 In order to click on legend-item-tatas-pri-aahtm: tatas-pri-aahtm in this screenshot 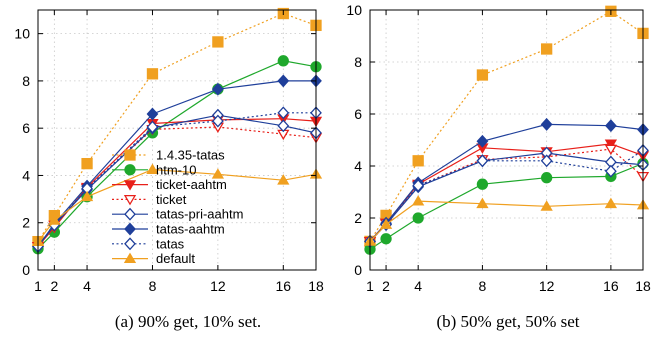, I will do `click(177, 214)`.